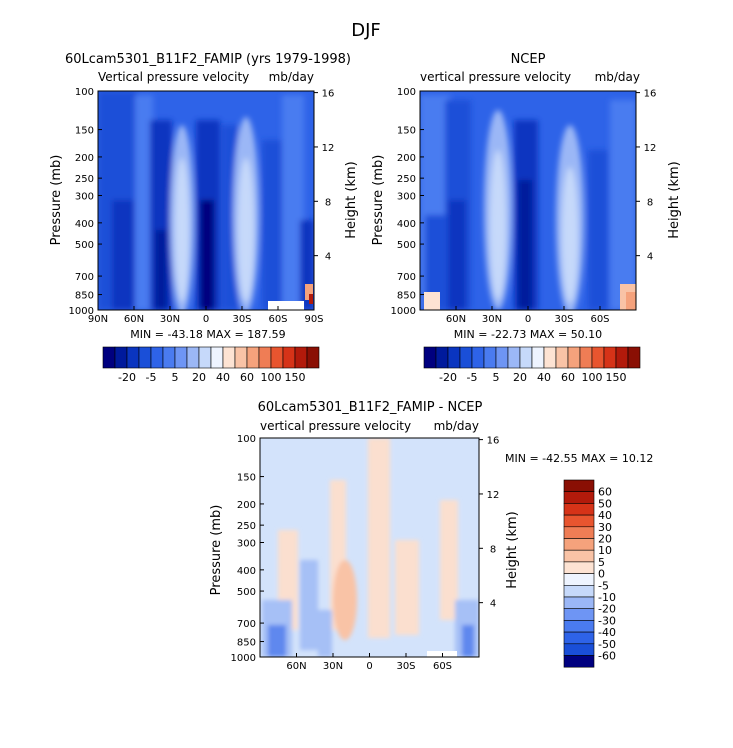 The width and height of the screenshot is (733, 748). Describe the element at coordinates (246, 592) in the screenshot. I see `pressure-tick-label: 500` at that location.